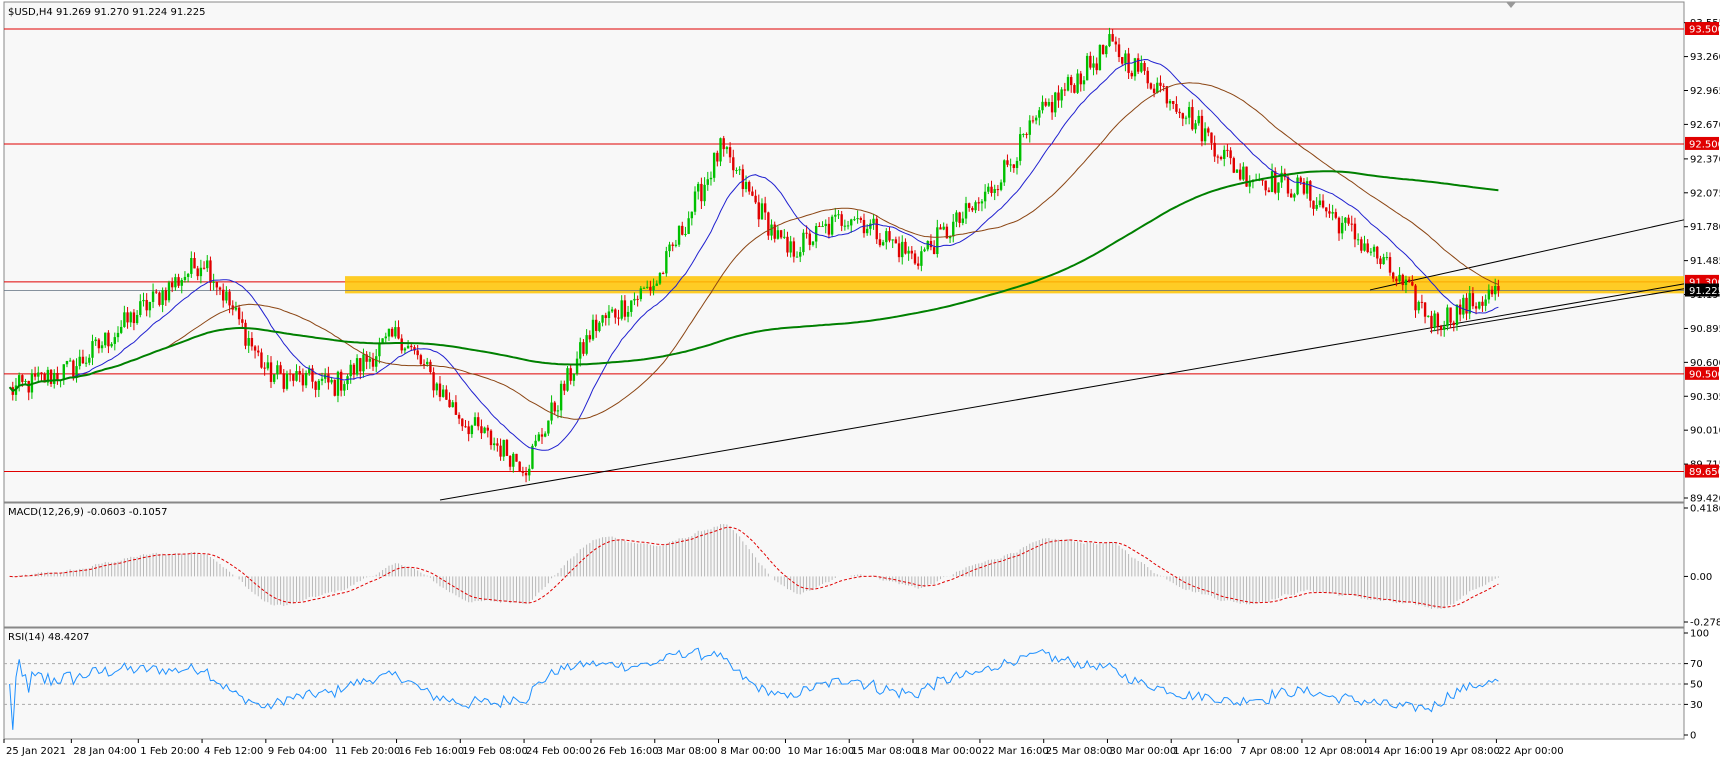  Describe the element at coordinates (1704, 374) in the screenshot. I see `price-level-tag-label: 90.500` at that location.